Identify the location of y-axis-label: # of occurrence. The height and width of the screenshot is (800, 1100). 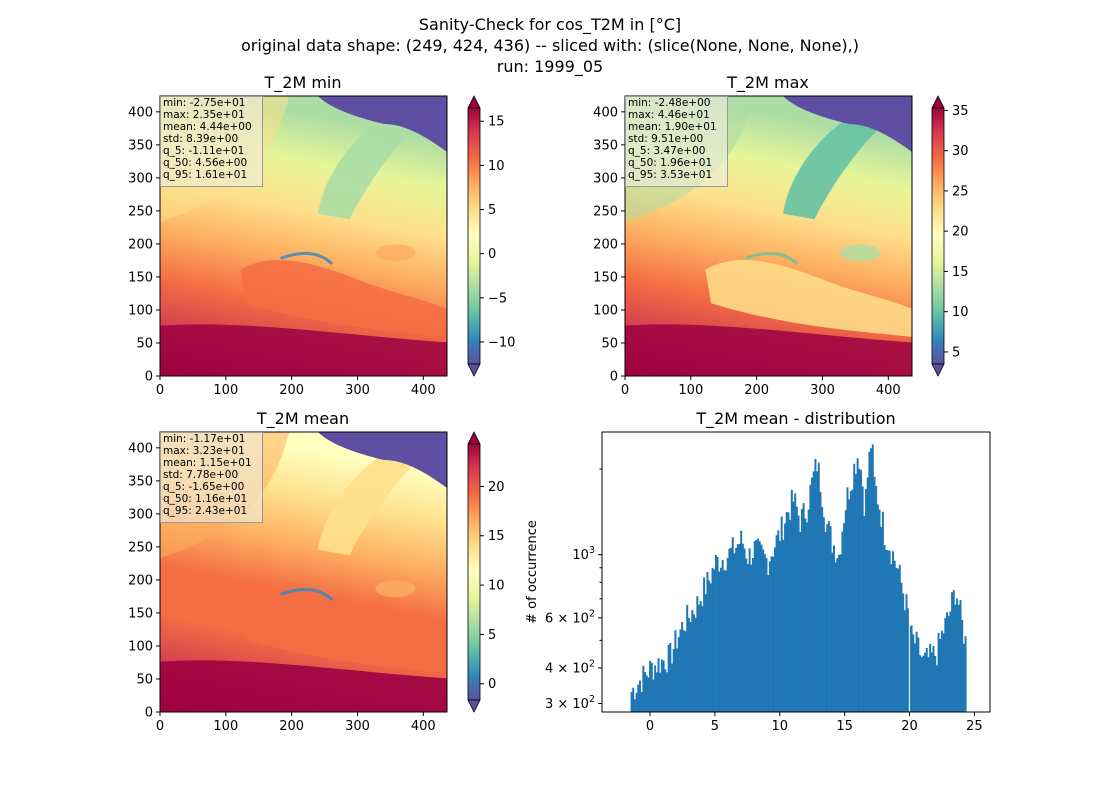
(532, 572).